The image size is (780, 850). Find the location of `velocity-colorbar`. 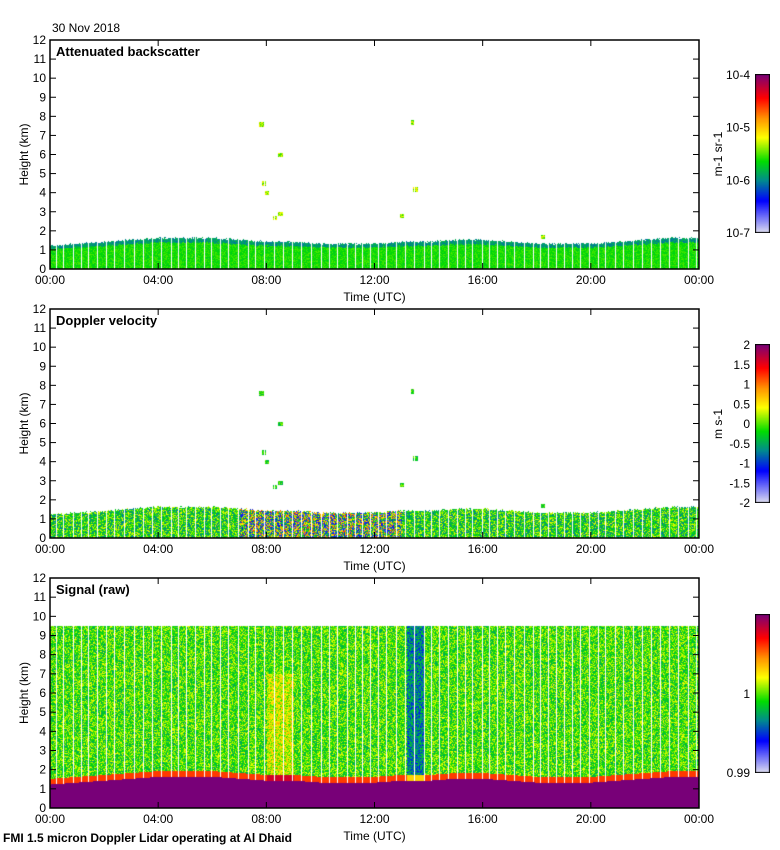

velocity-colorbar is located at coordinates (762, 423).